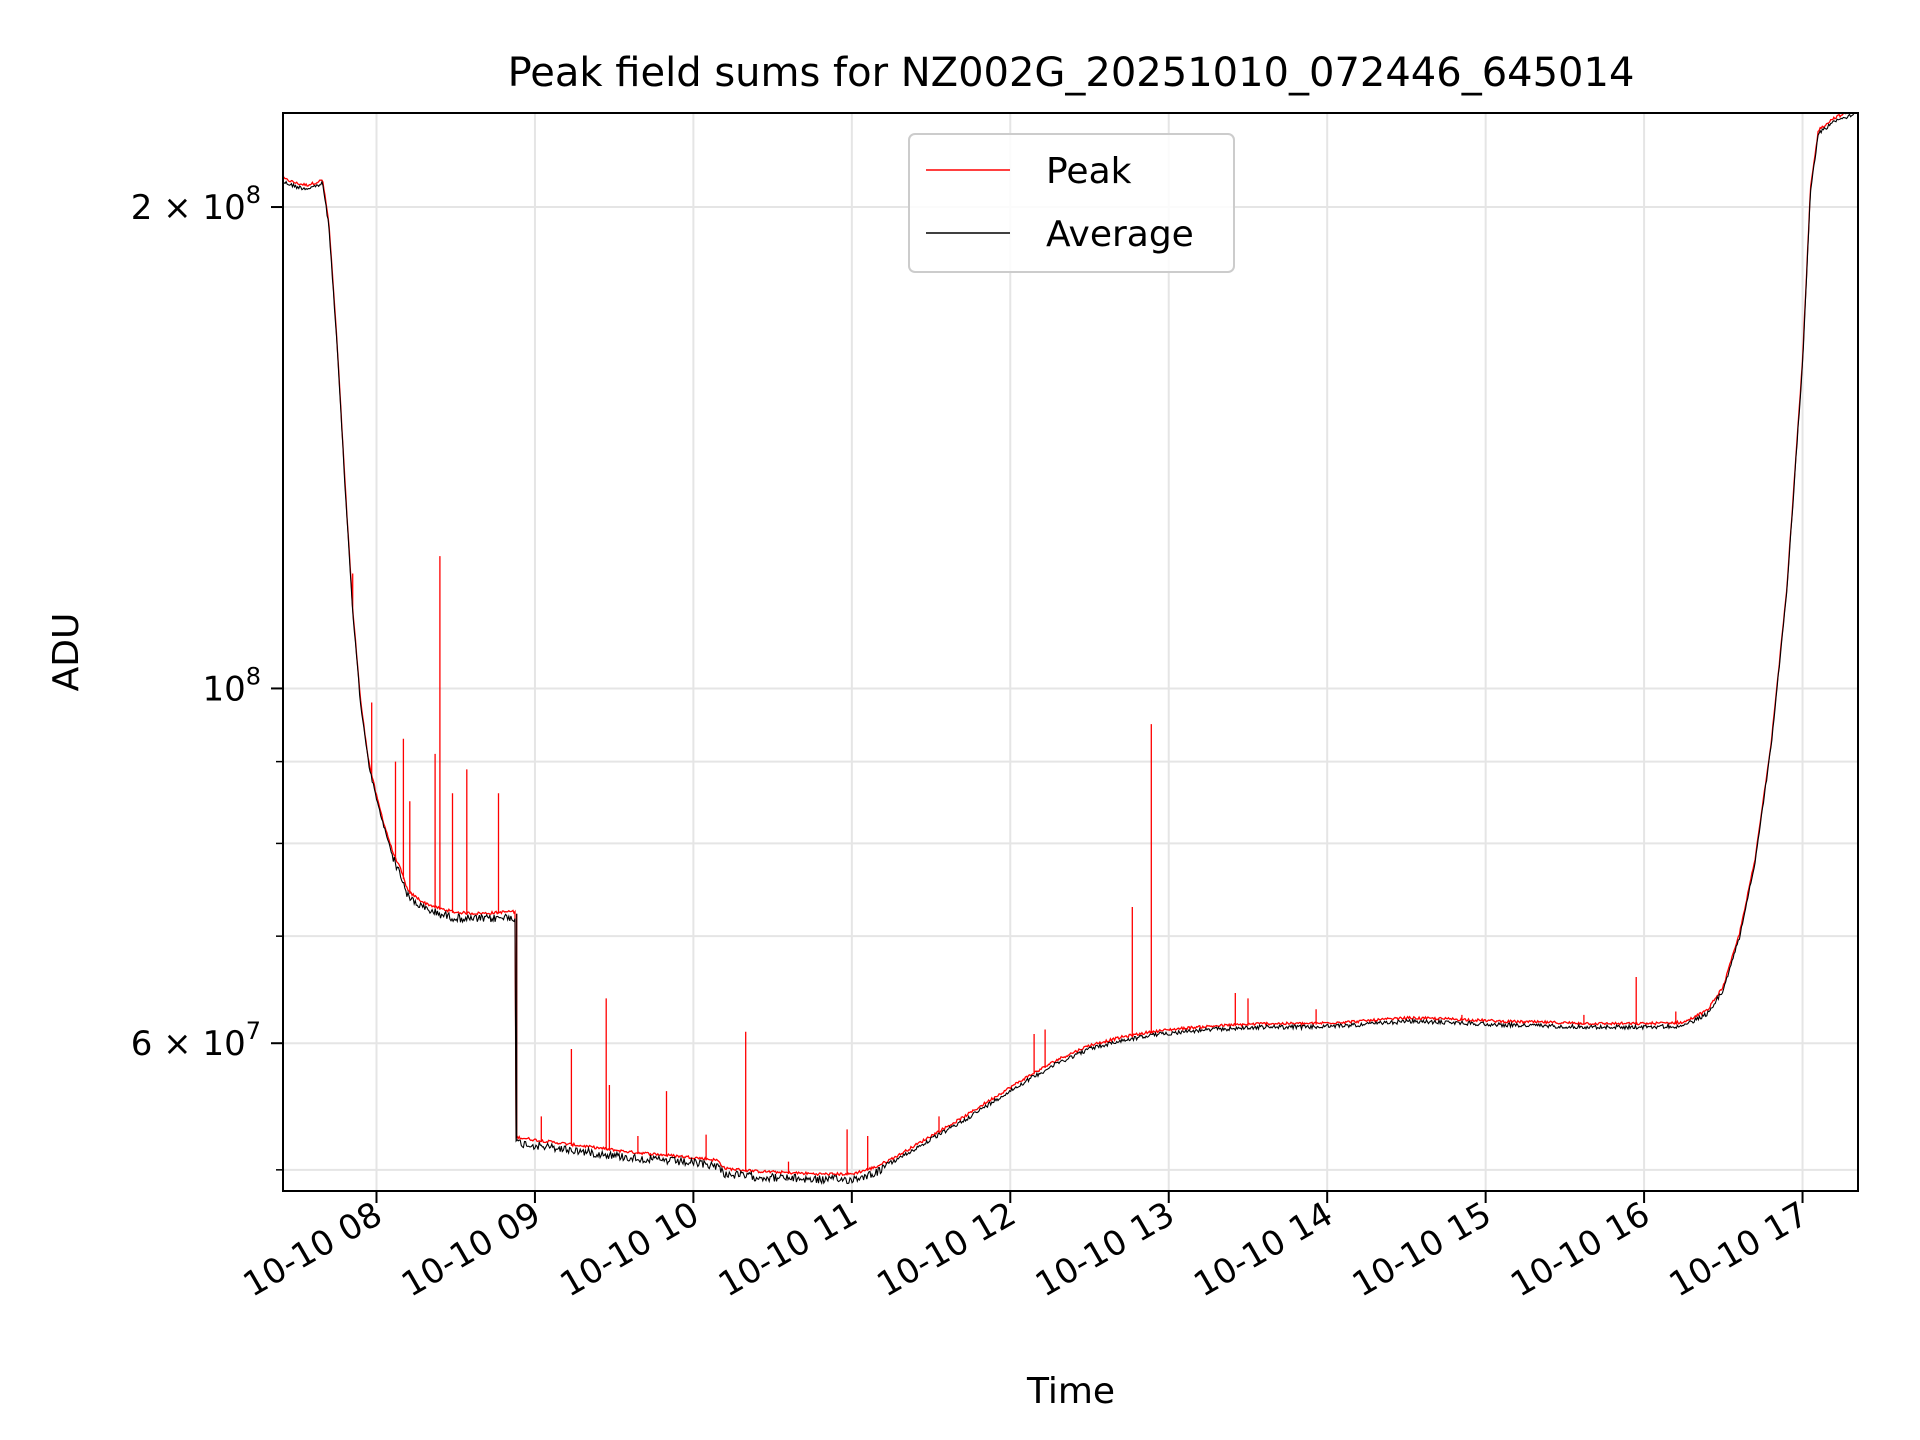 The width and height of the screenshot is (1920, 1440). Describe the element at coordinates (196, 204) in the screenshot. I see `y-tick-label: 2 × 108` at that location.